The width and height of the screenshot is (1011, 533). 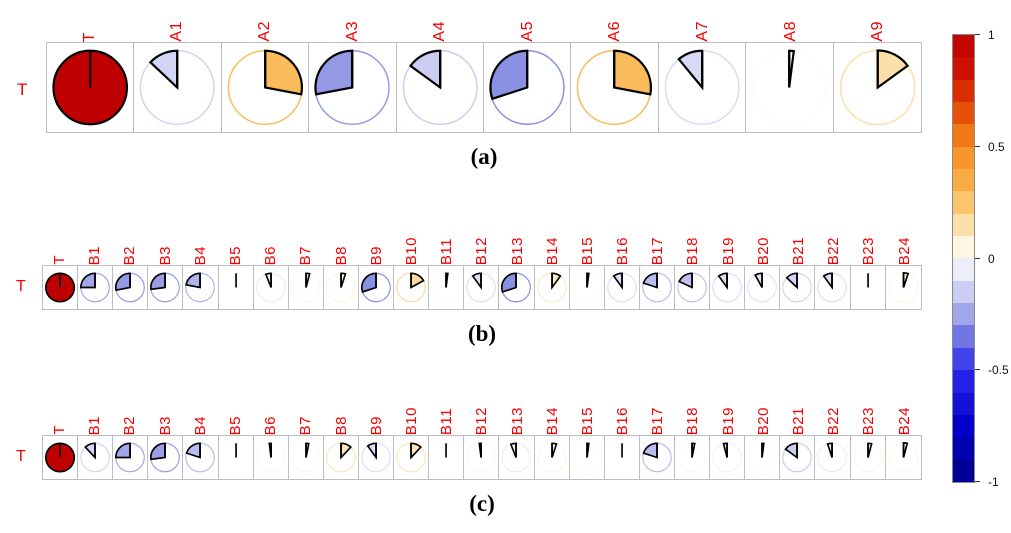 I want to click on row-label-c: T, so click(x=21, y=456).